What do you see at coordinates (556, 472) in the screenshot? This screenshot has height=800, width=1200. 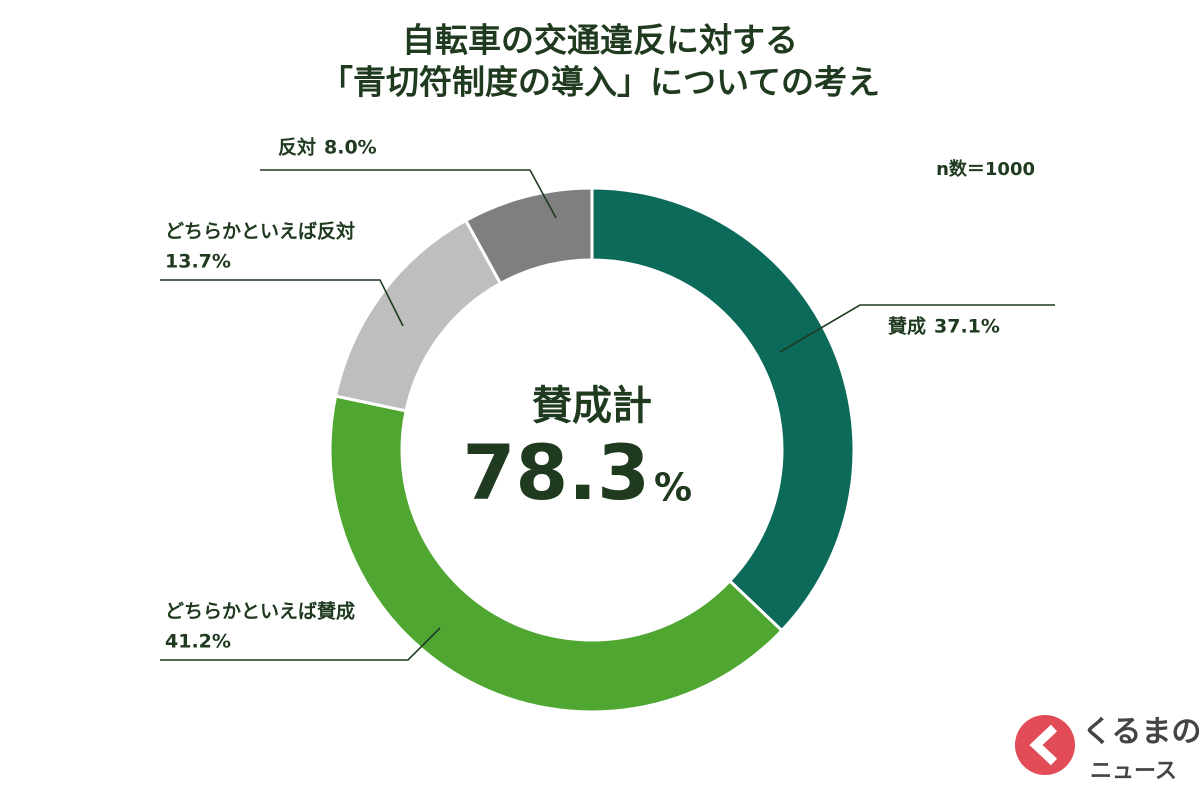 I see `center-value: 78.3` at bounding box center [556, 472].